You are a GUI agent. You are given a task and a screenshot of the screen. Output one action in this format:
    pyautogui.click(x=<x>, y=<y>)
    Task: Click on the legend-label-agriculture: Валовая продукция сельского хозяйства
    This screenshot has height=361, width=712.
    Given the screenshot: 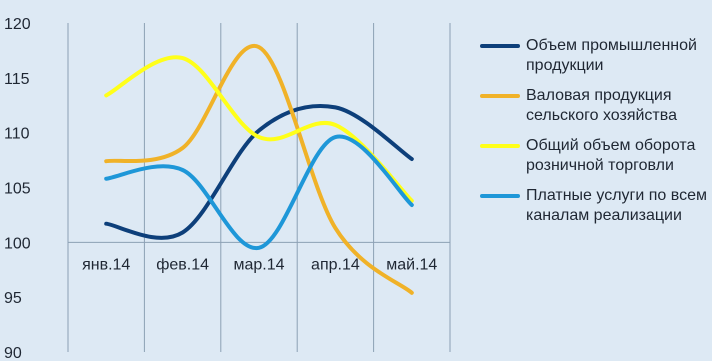 What is the action you would take?
    pyautogui.click(x=601, y=105)
    